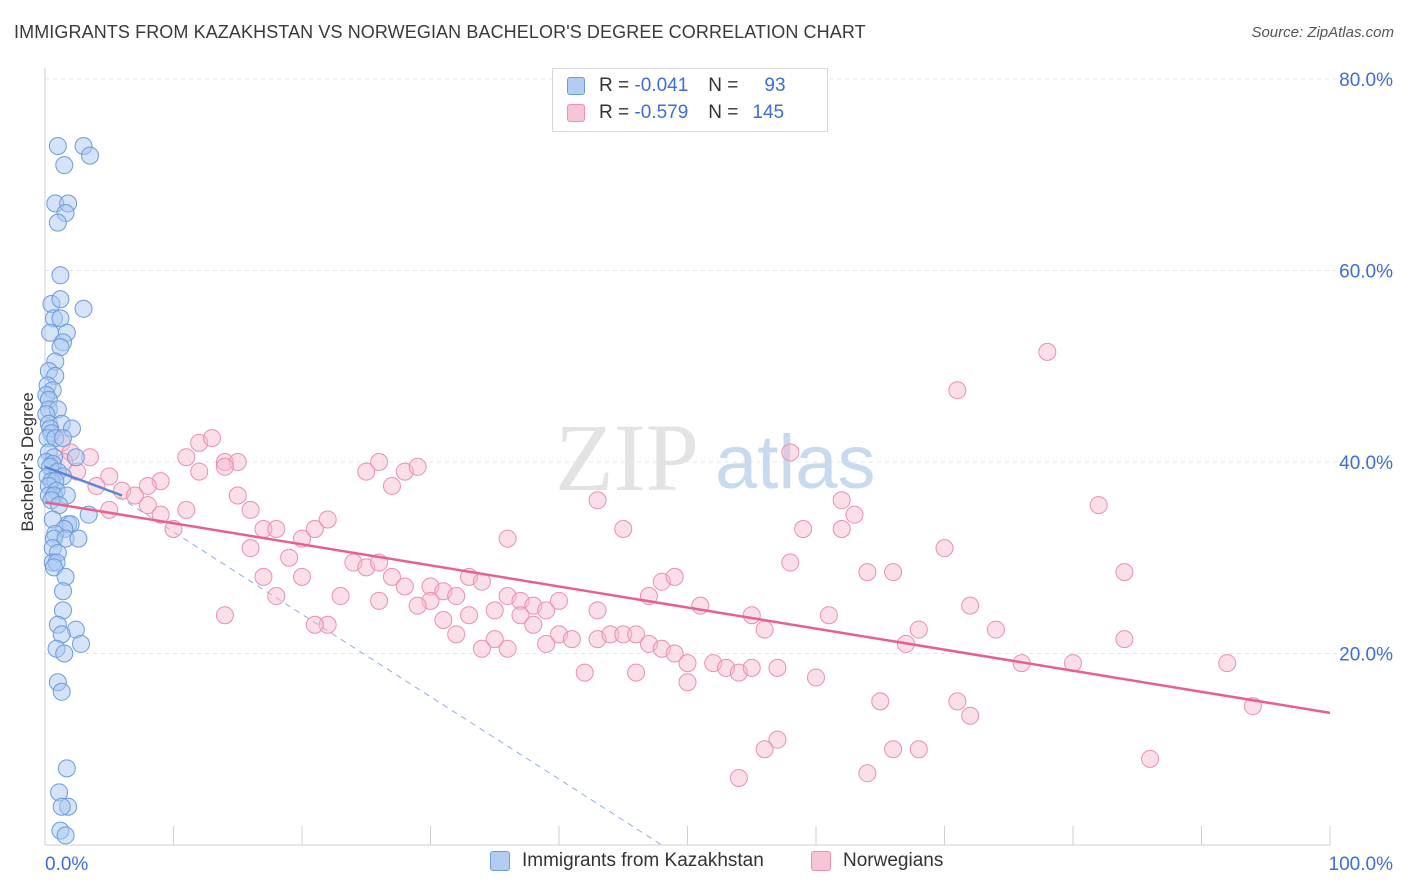  What do you see at coordinates (661, 112) in the screenshot?
I see `legend-r-norwegians: -0.579` at bounding box center [661, 112].